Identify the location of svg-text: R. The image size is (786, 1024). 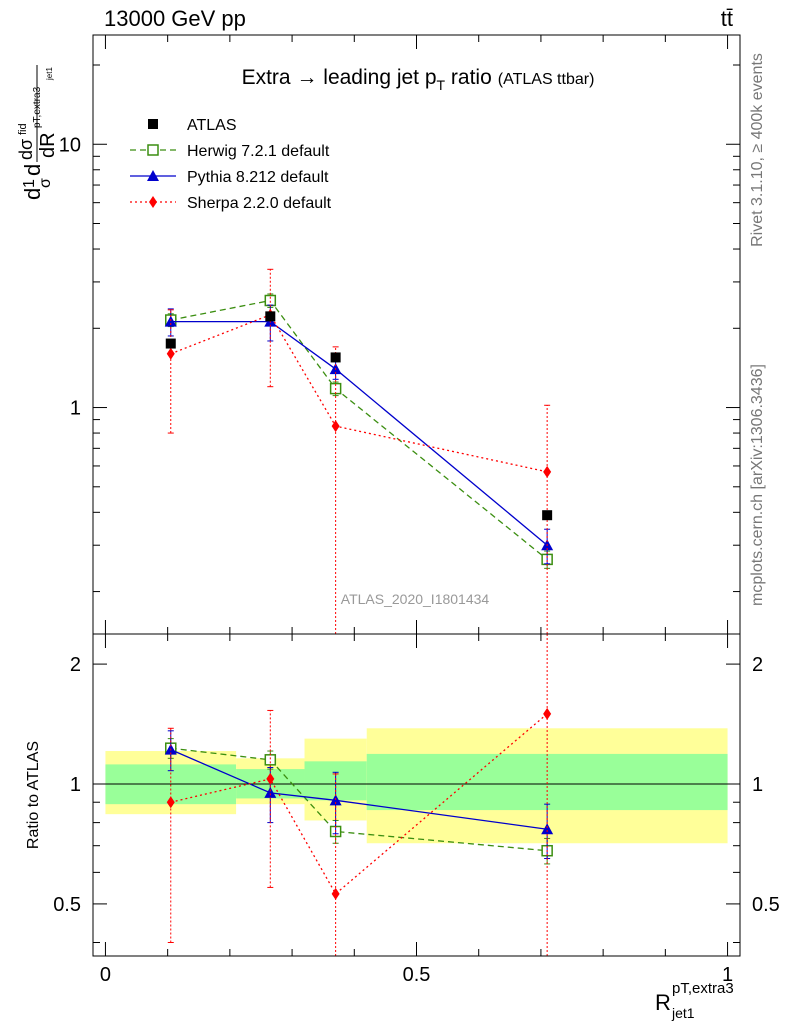
(663, 1002).